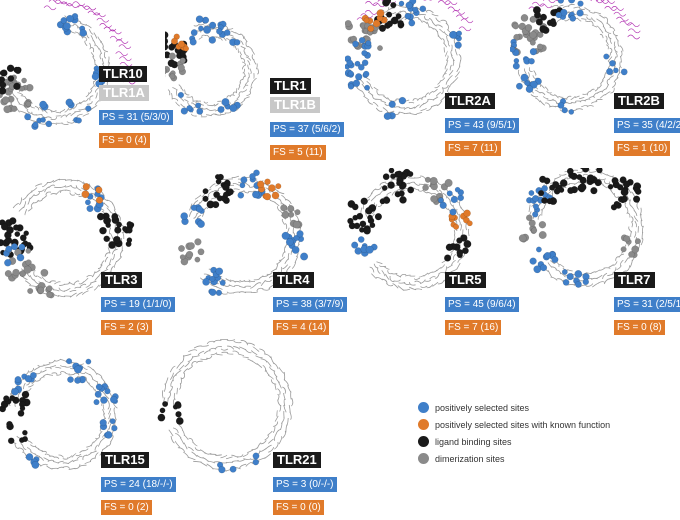 The height and width of the screenshot is (520, 680). What do you see at coordinates (80, 75) in the screenshot?
I see `panel-tlr10: TLR10 TLR1A PS = 31 (5/3/0) FS = 0 (4)` at bounding box center [80, 75].